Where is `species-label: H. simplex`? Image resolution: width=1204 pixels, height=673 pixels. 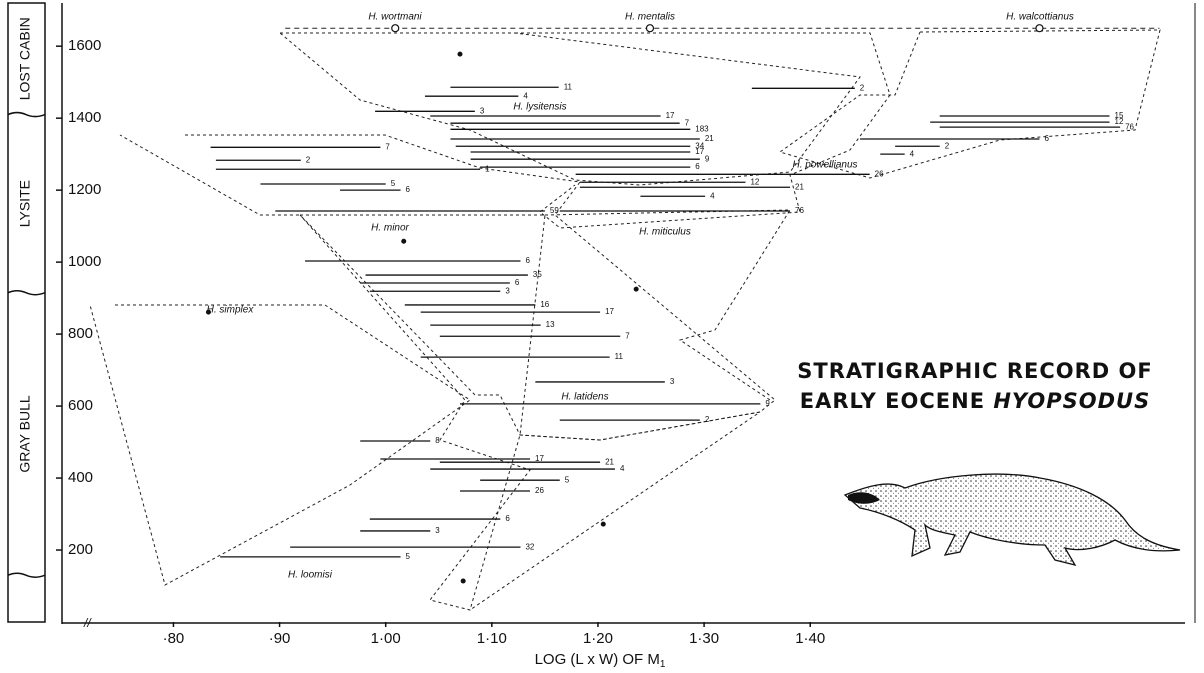 species-label: H. simplex is located at coordinates (231, 310).